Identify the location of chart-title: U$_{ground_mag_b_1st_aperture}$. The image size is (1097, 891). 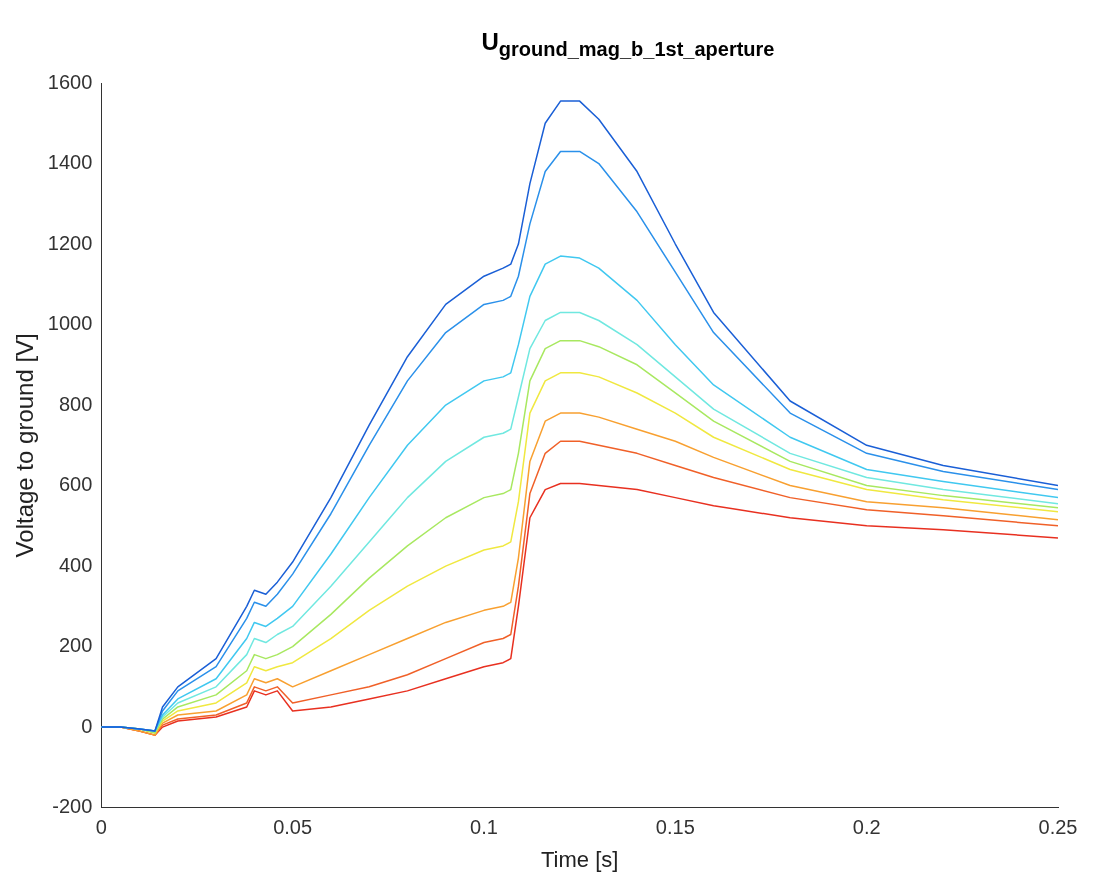
(628, 44).